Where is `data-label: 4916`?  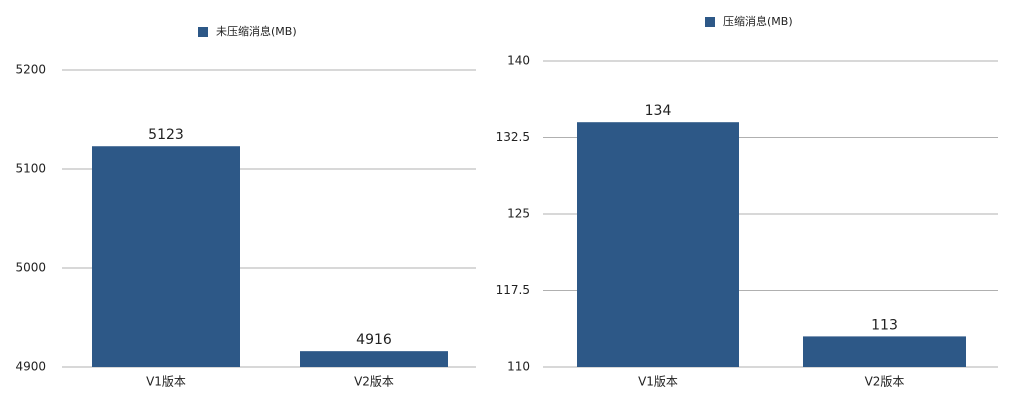 data-label: 4916 is located at coordinates (374, 340).